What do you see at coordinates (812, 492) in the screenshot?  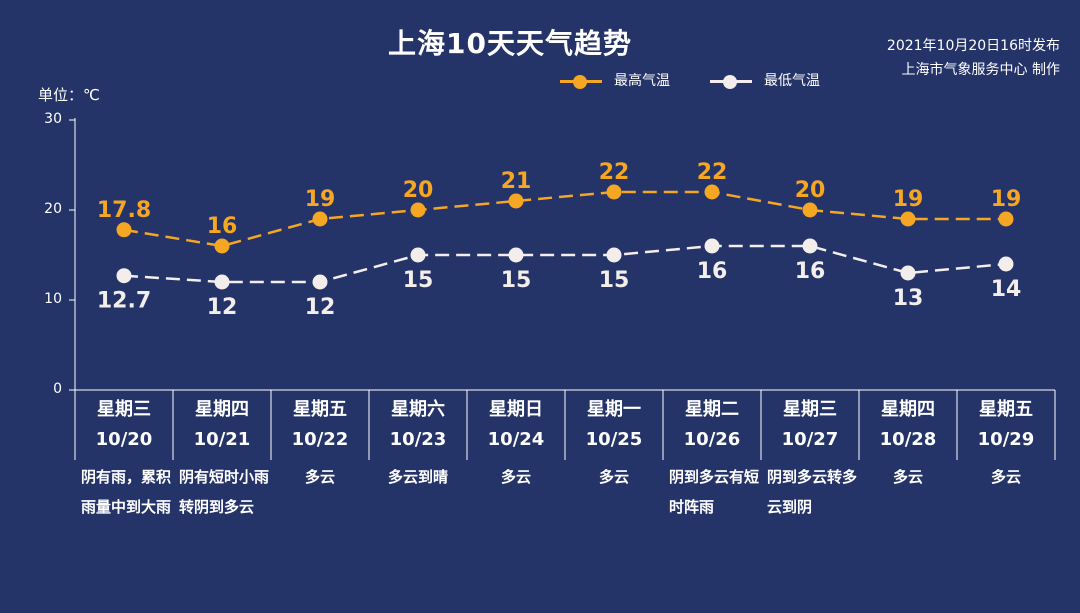 I see `weather-description: 阴到多云转多云到阴` at bounding box center [812, 492].